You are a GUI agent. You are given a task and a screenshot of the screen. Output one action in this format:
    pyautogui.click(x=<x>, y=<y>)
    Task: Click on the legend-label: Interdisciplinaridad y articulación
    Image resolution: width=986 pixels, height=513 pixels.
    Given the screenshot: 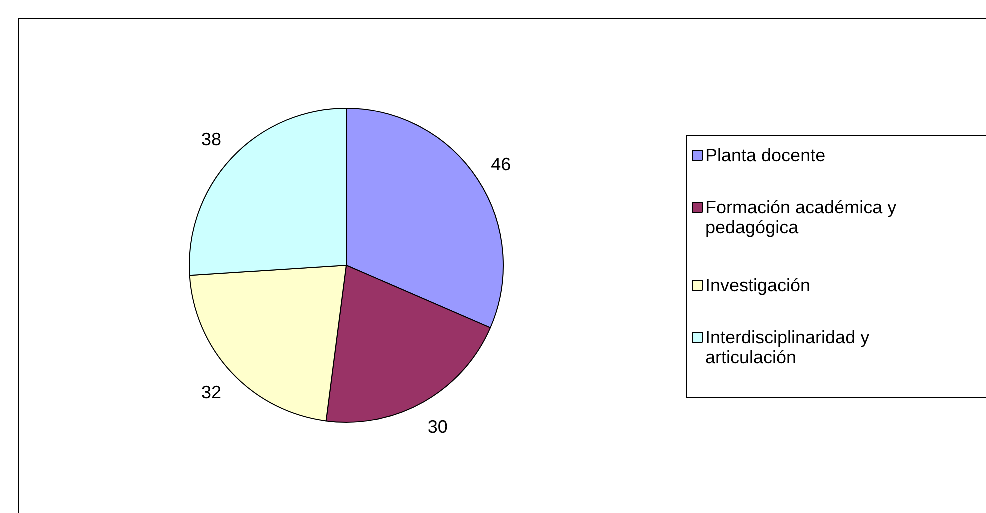 What is the action you would take?
    pyautogui.click(x=788, y=348)
    